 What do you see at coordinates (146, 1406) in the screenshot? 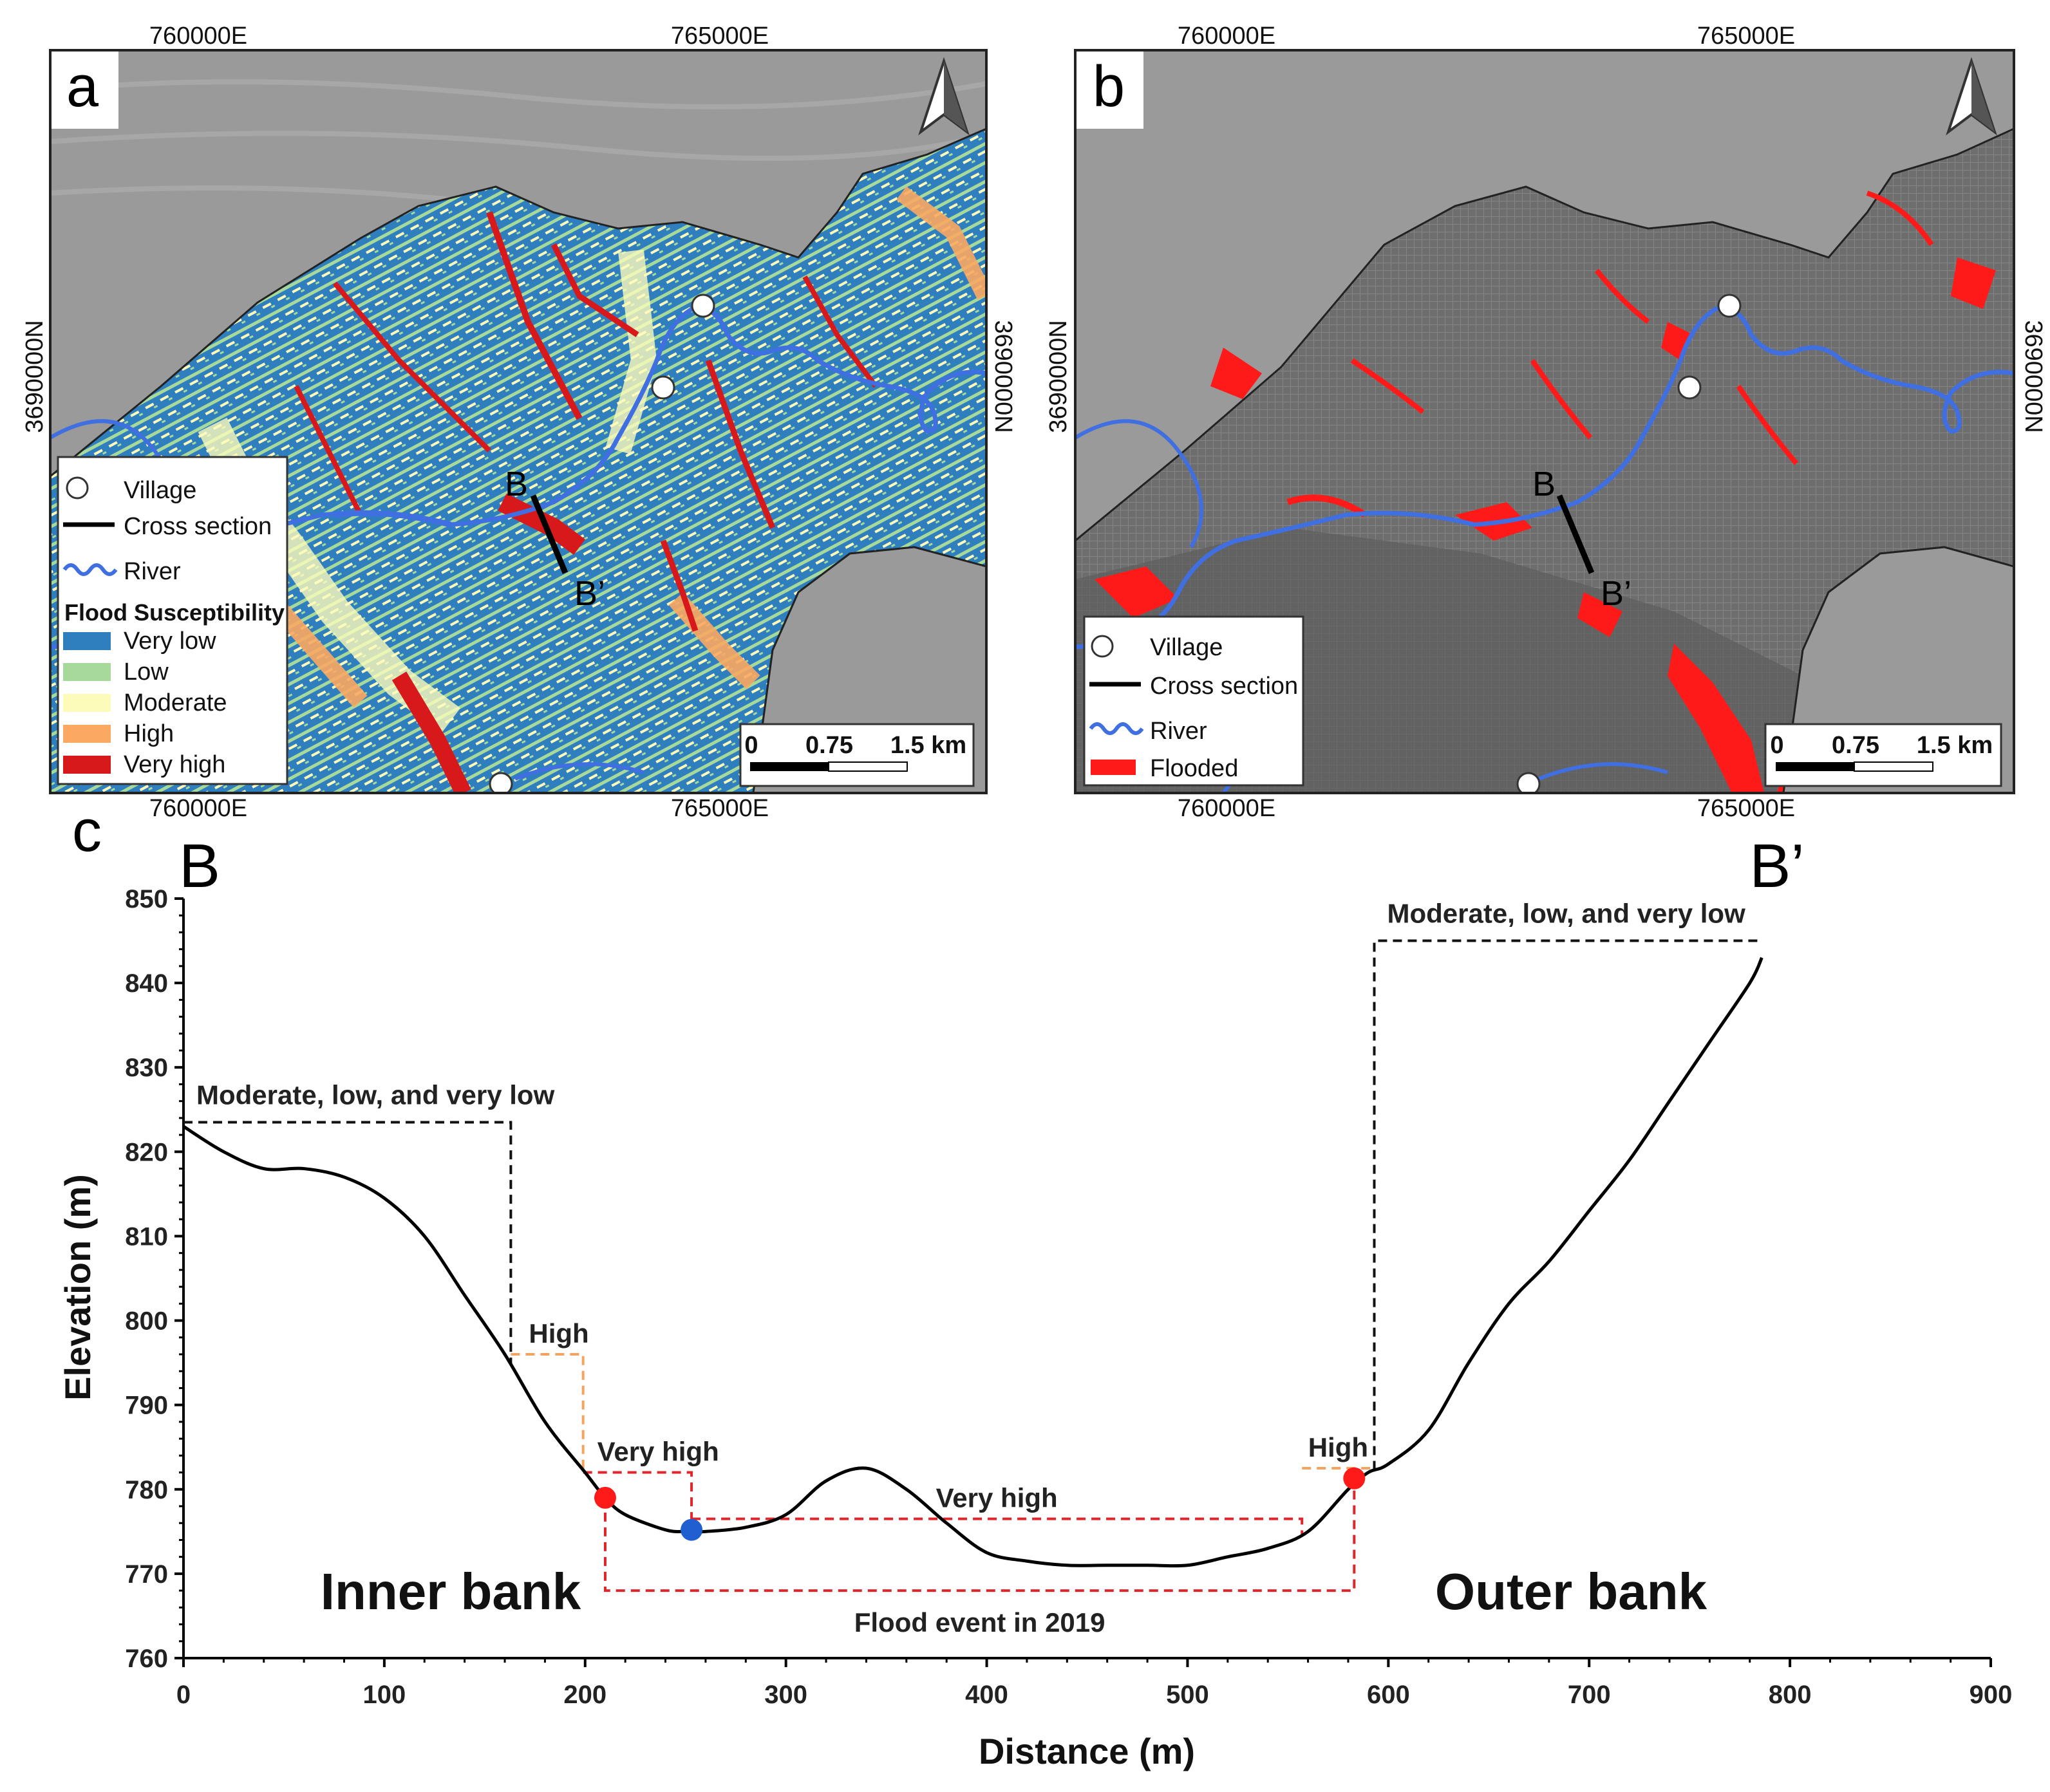
I see `y-tick-label: 790` at bounding box center [146, 1406].